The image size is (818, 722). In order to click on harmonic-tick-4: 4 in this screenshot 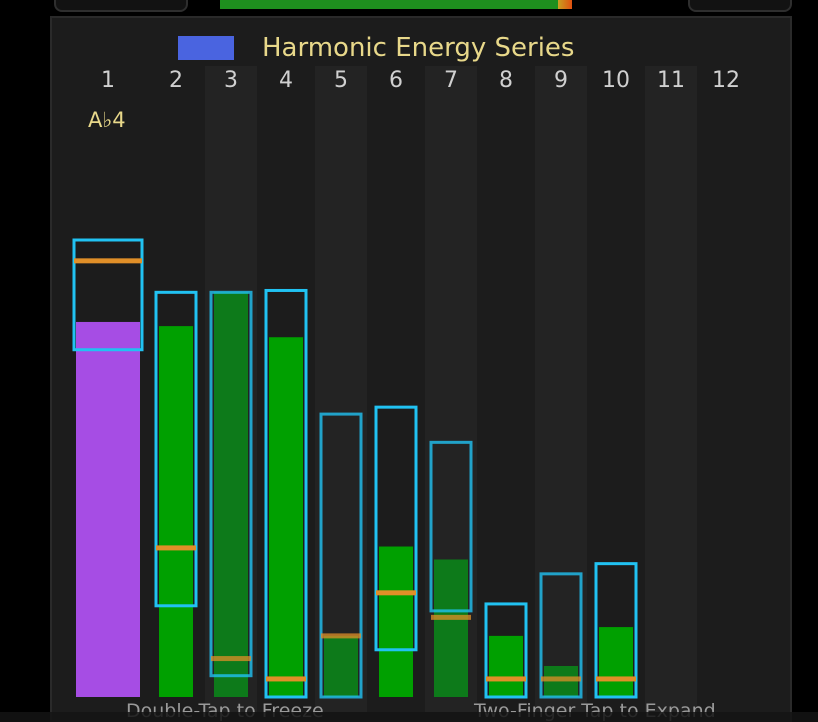, I will do `click(286, 80)`.